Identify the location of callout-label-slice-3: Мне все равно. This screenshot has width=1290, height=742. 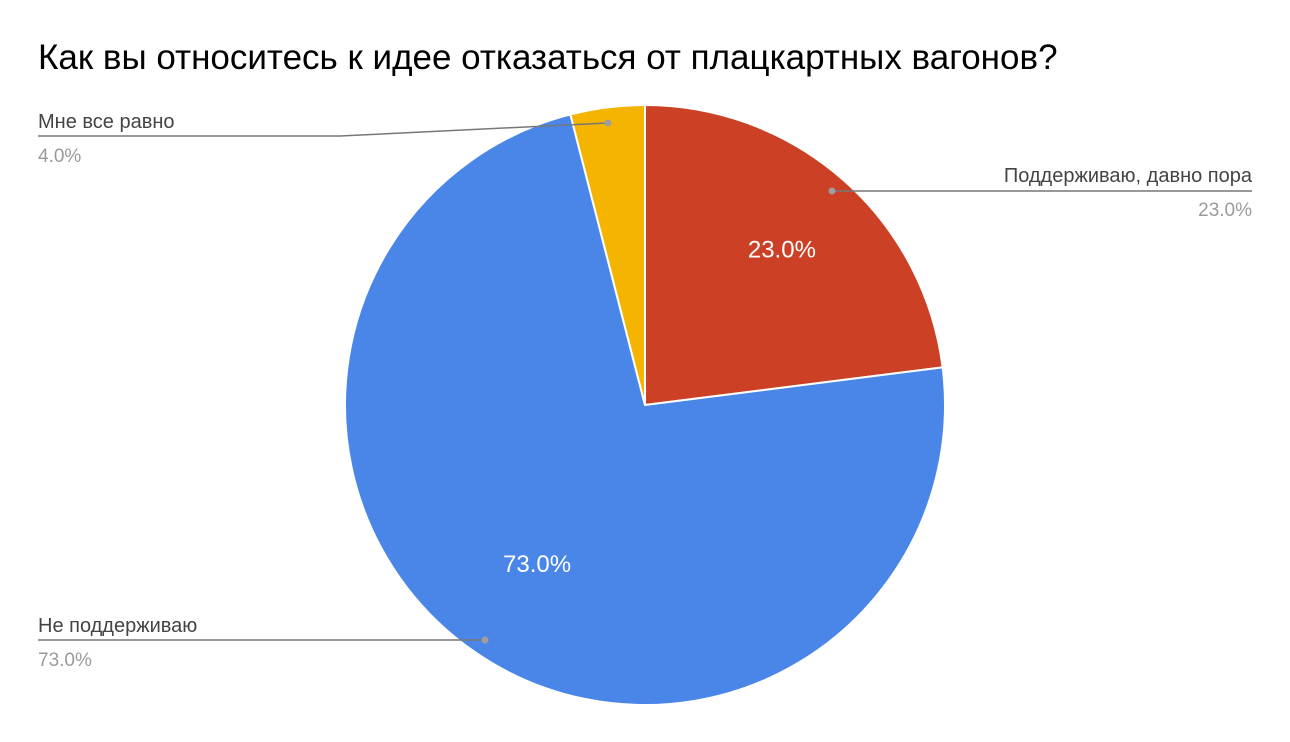
(106, 122).